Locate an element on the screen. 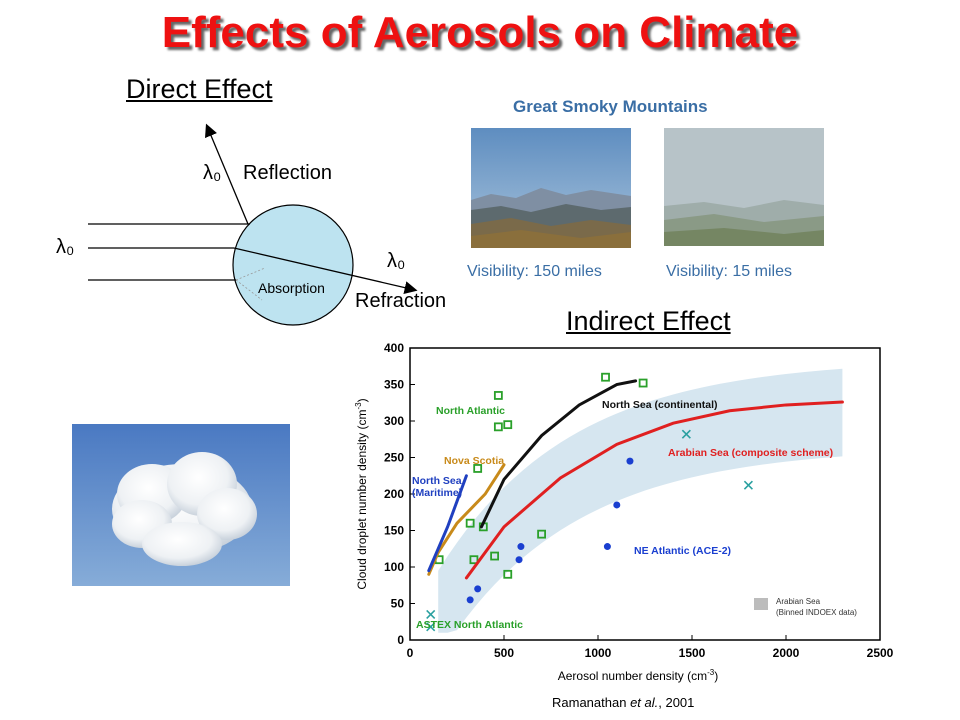  x-tick-label: 500 is located at coordinates (504, 653).